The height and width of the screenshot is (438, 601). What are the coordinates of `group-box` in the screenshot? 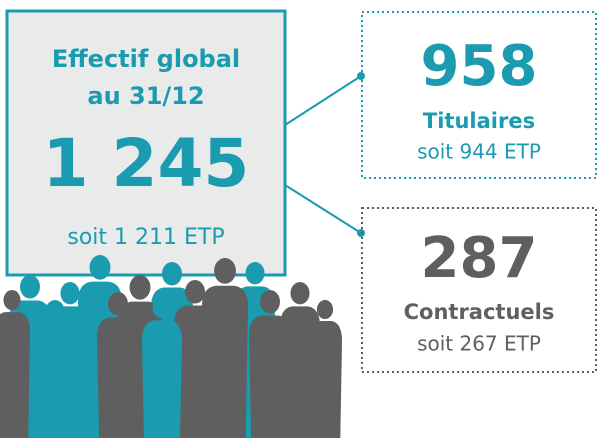 It's located at (479, 290).